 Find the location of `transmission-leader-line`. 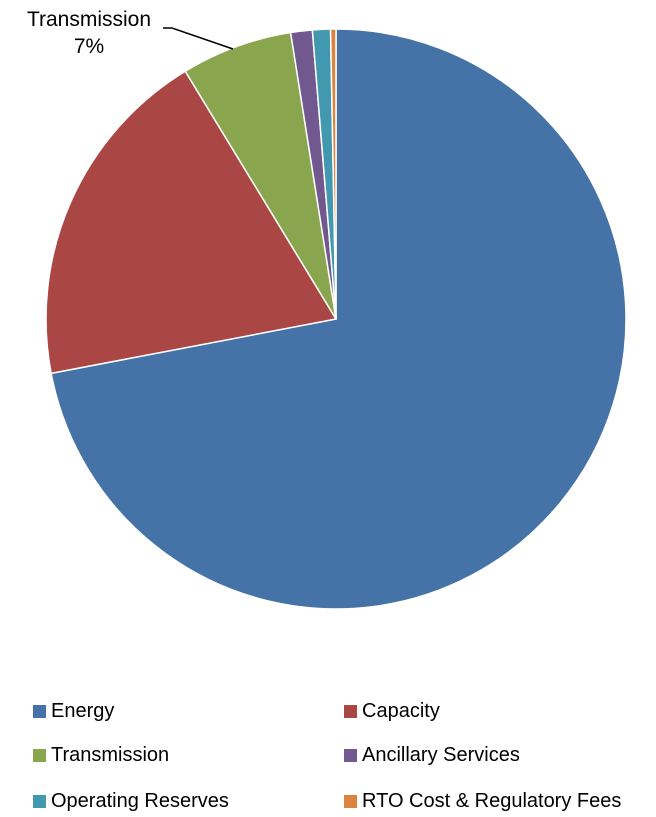

transmission-leader-line is located at coordinates (198, 38).